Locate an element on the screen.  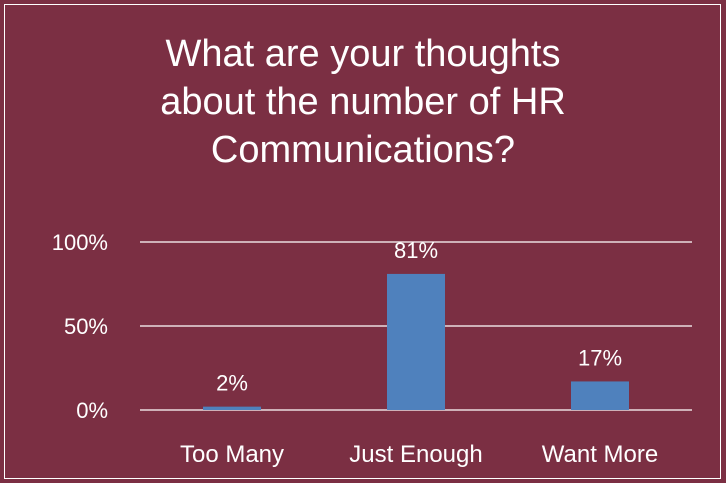
chart-title-line-2: about the number of HR is located at coordinates (363, 102).